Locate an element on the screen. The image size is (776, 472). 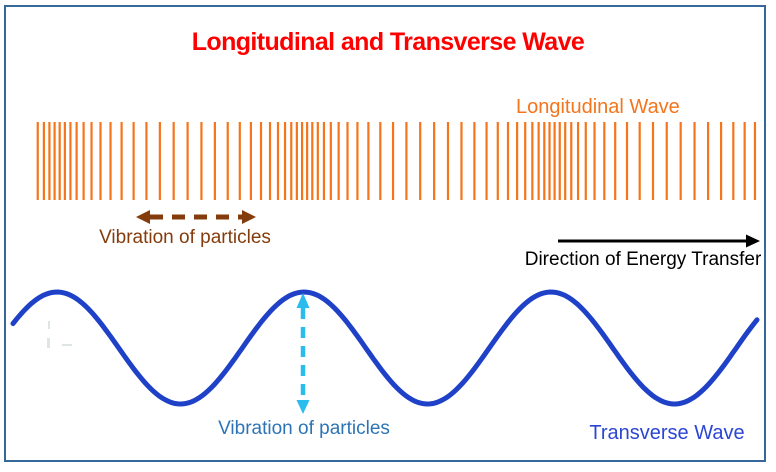
longitudinal-wave-label: Longitudinal Wave is located at coordinates (598, 107).